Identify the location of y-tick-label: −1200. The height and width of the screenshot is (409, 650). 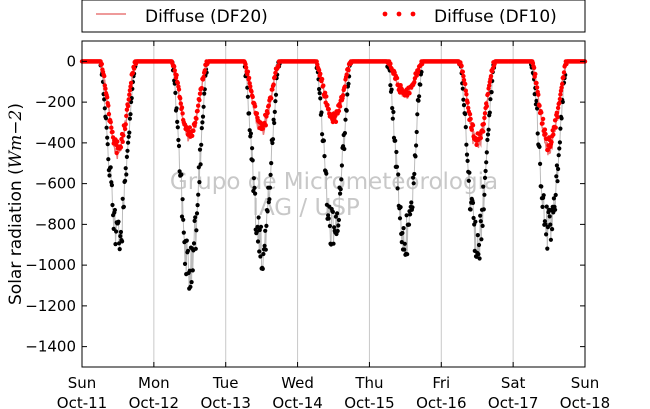
(50, 306).